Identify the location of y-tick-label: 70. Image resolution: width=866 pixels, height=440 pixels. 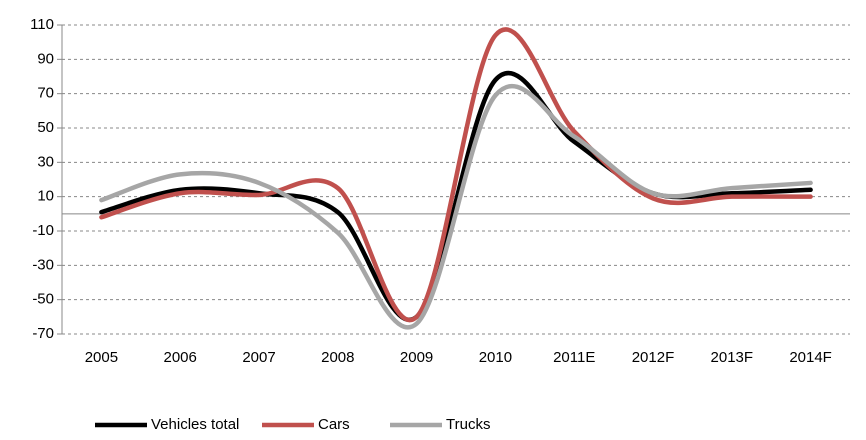
(45, 93).